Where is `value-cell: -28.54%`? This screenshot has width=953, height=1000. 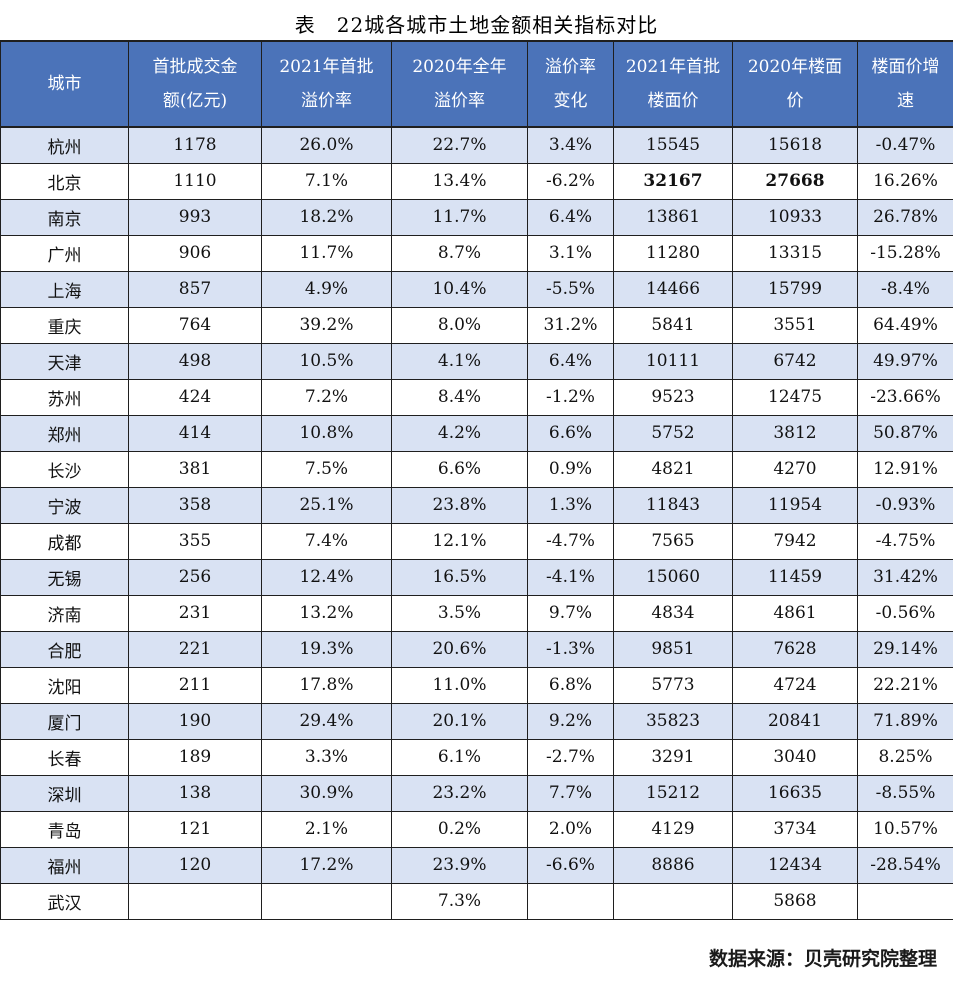
value-cell: -28.54% is located at coordinates (905, 865).